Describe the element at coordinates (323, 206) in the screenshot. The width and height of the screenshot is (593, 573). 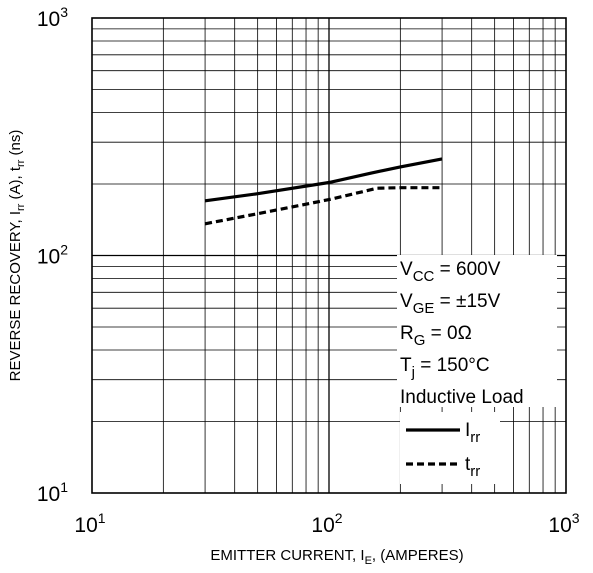
I see `series-line-dashed` at that location.